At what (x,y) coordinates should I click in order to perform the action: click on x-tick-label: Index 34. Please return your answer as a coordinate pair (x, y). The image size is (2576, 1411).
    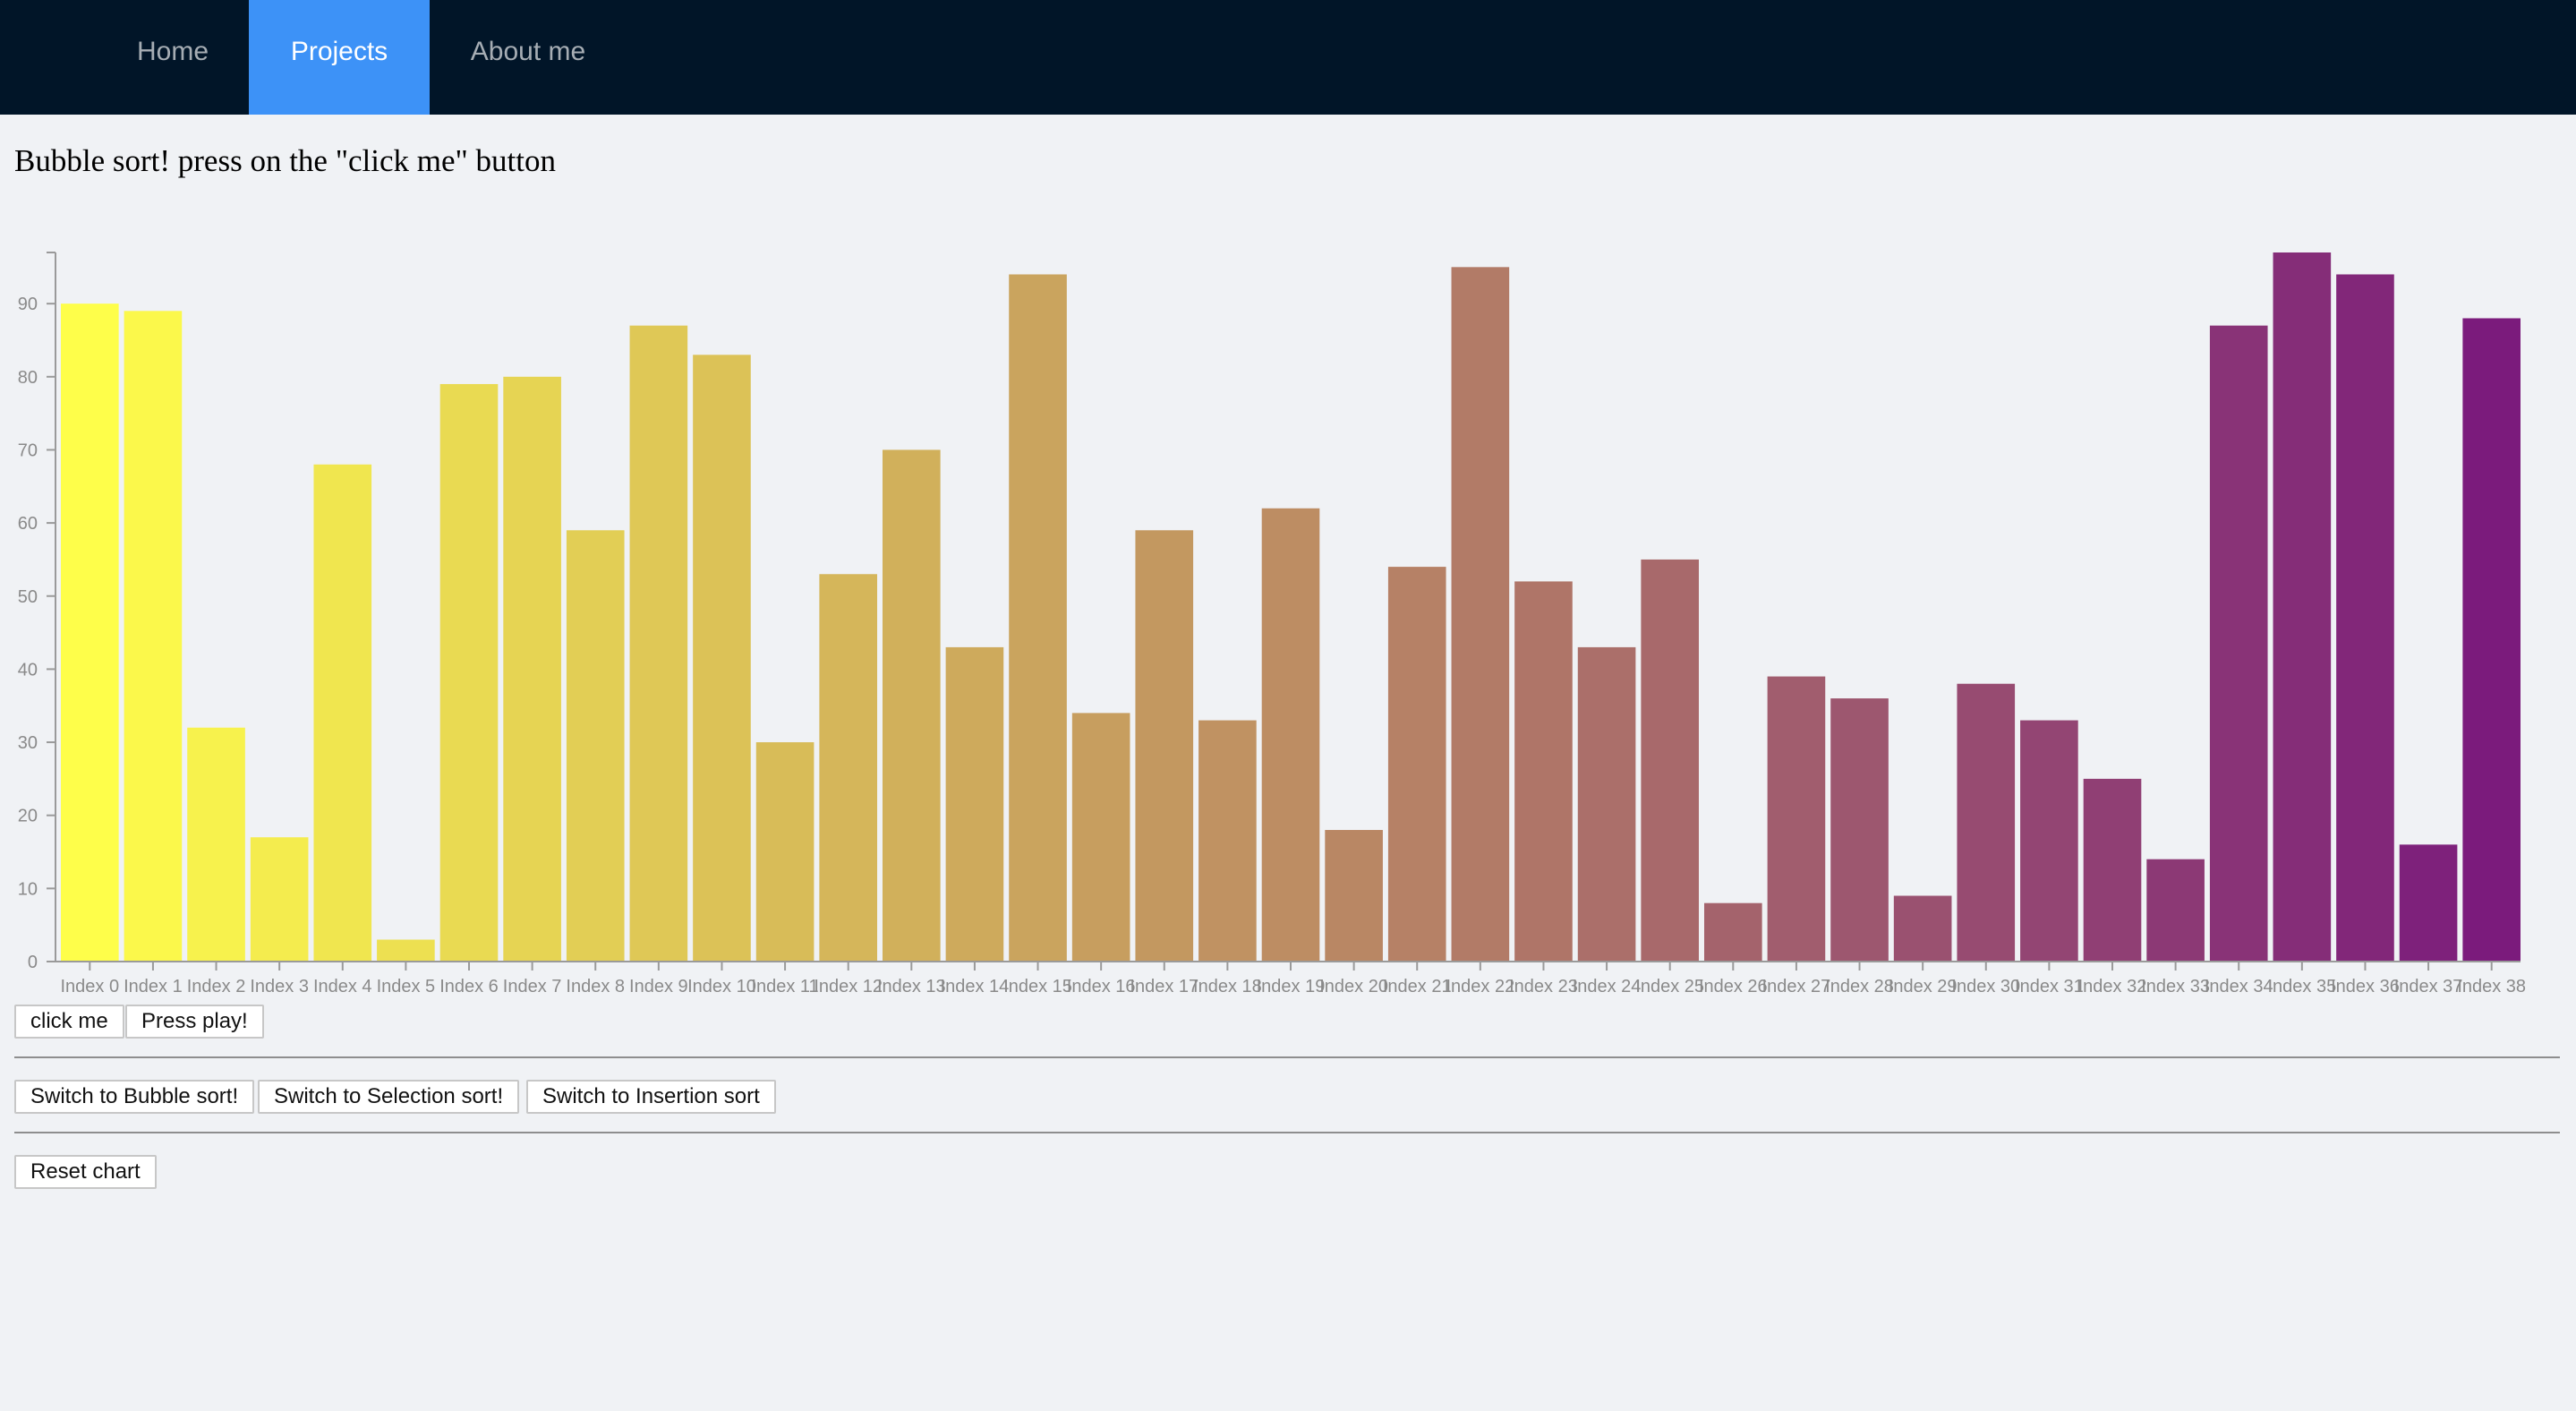
    Looking at the image, I should click on (2239, 985).